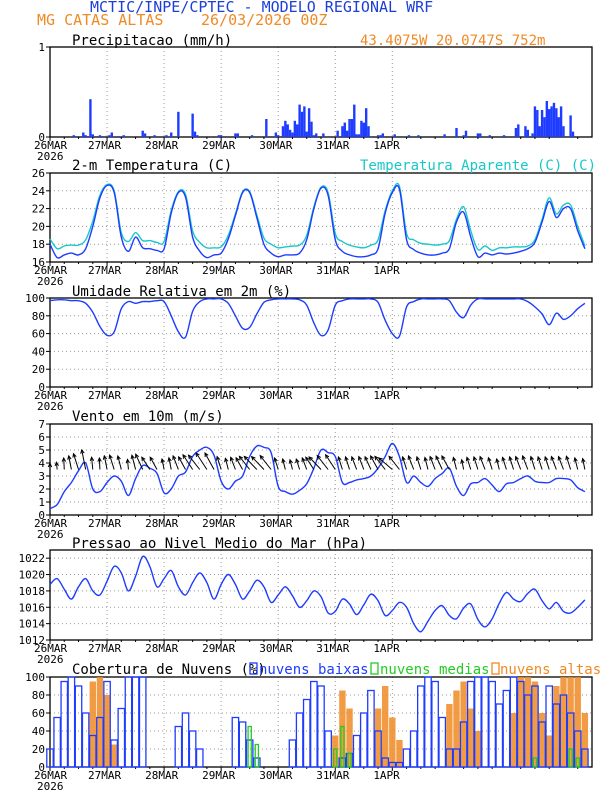 This screenshot has width=612, height=792. I want to click on y-tick-label: 1016, so click(32, 607).